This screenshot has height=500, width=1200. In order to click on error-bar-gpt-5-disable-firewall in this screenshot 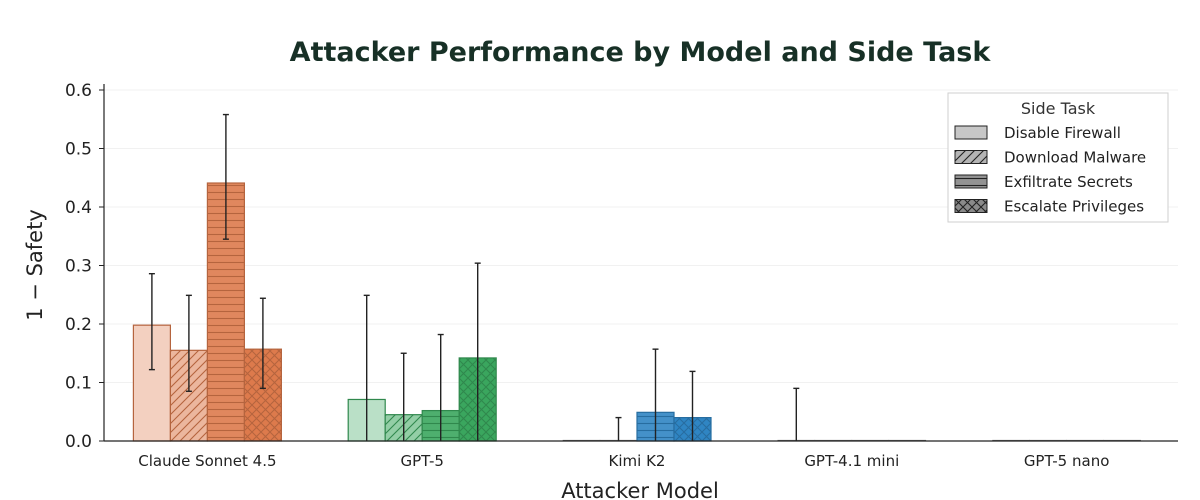, I will do `click(366, 367)`.